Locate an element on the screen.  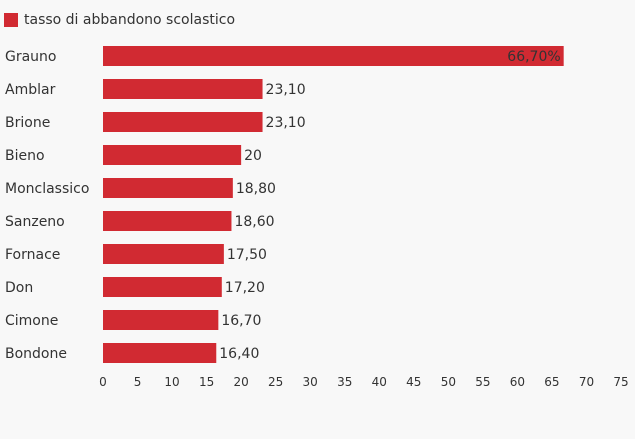
x-tick-label: 15 is located at coordinates (206, 382).